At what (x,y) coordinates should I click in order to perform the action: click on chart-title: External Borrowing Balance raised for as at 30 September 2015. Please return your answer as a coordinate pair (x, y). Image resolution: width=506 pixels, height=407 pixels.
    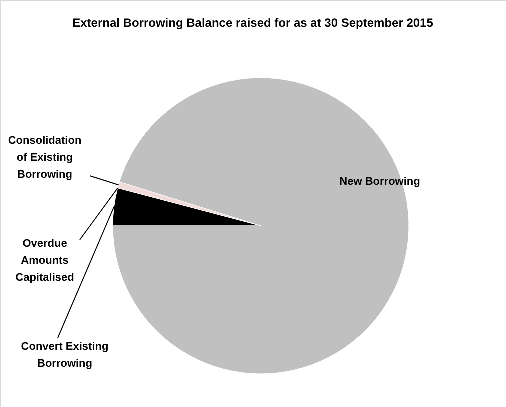
    Looking at the image, I should click on (253, 23).